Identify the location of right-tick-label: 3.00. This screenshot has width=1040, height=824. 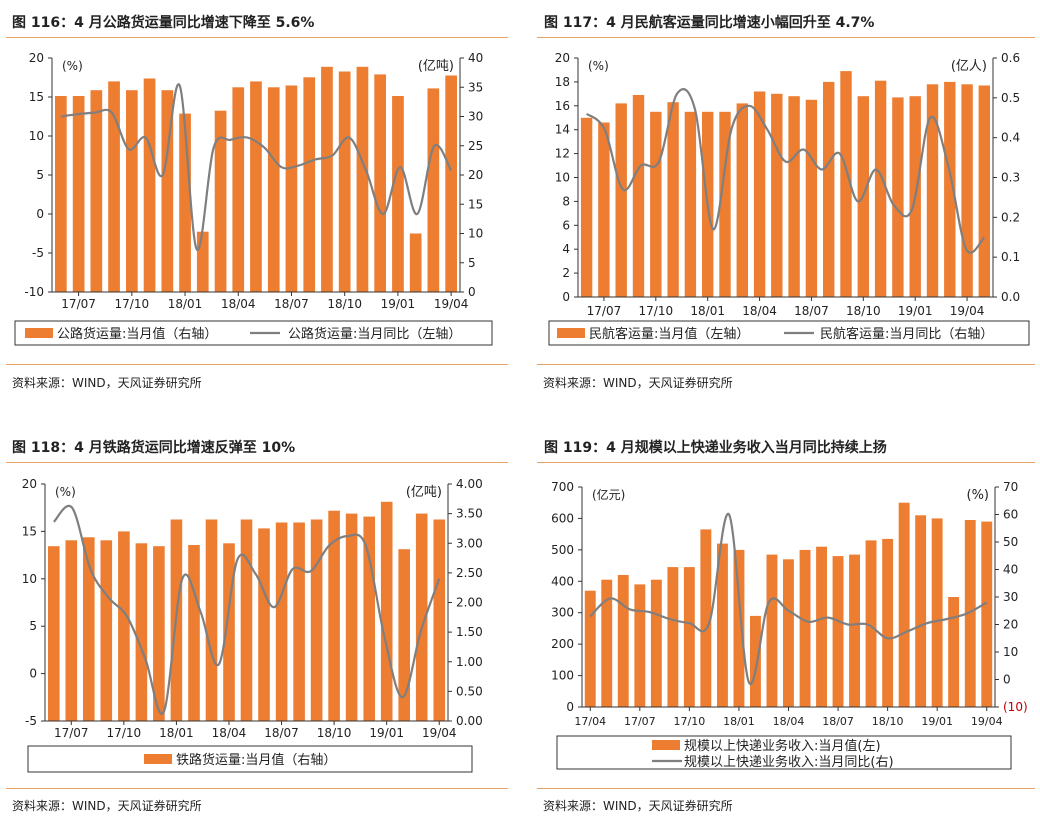
(469, 543).